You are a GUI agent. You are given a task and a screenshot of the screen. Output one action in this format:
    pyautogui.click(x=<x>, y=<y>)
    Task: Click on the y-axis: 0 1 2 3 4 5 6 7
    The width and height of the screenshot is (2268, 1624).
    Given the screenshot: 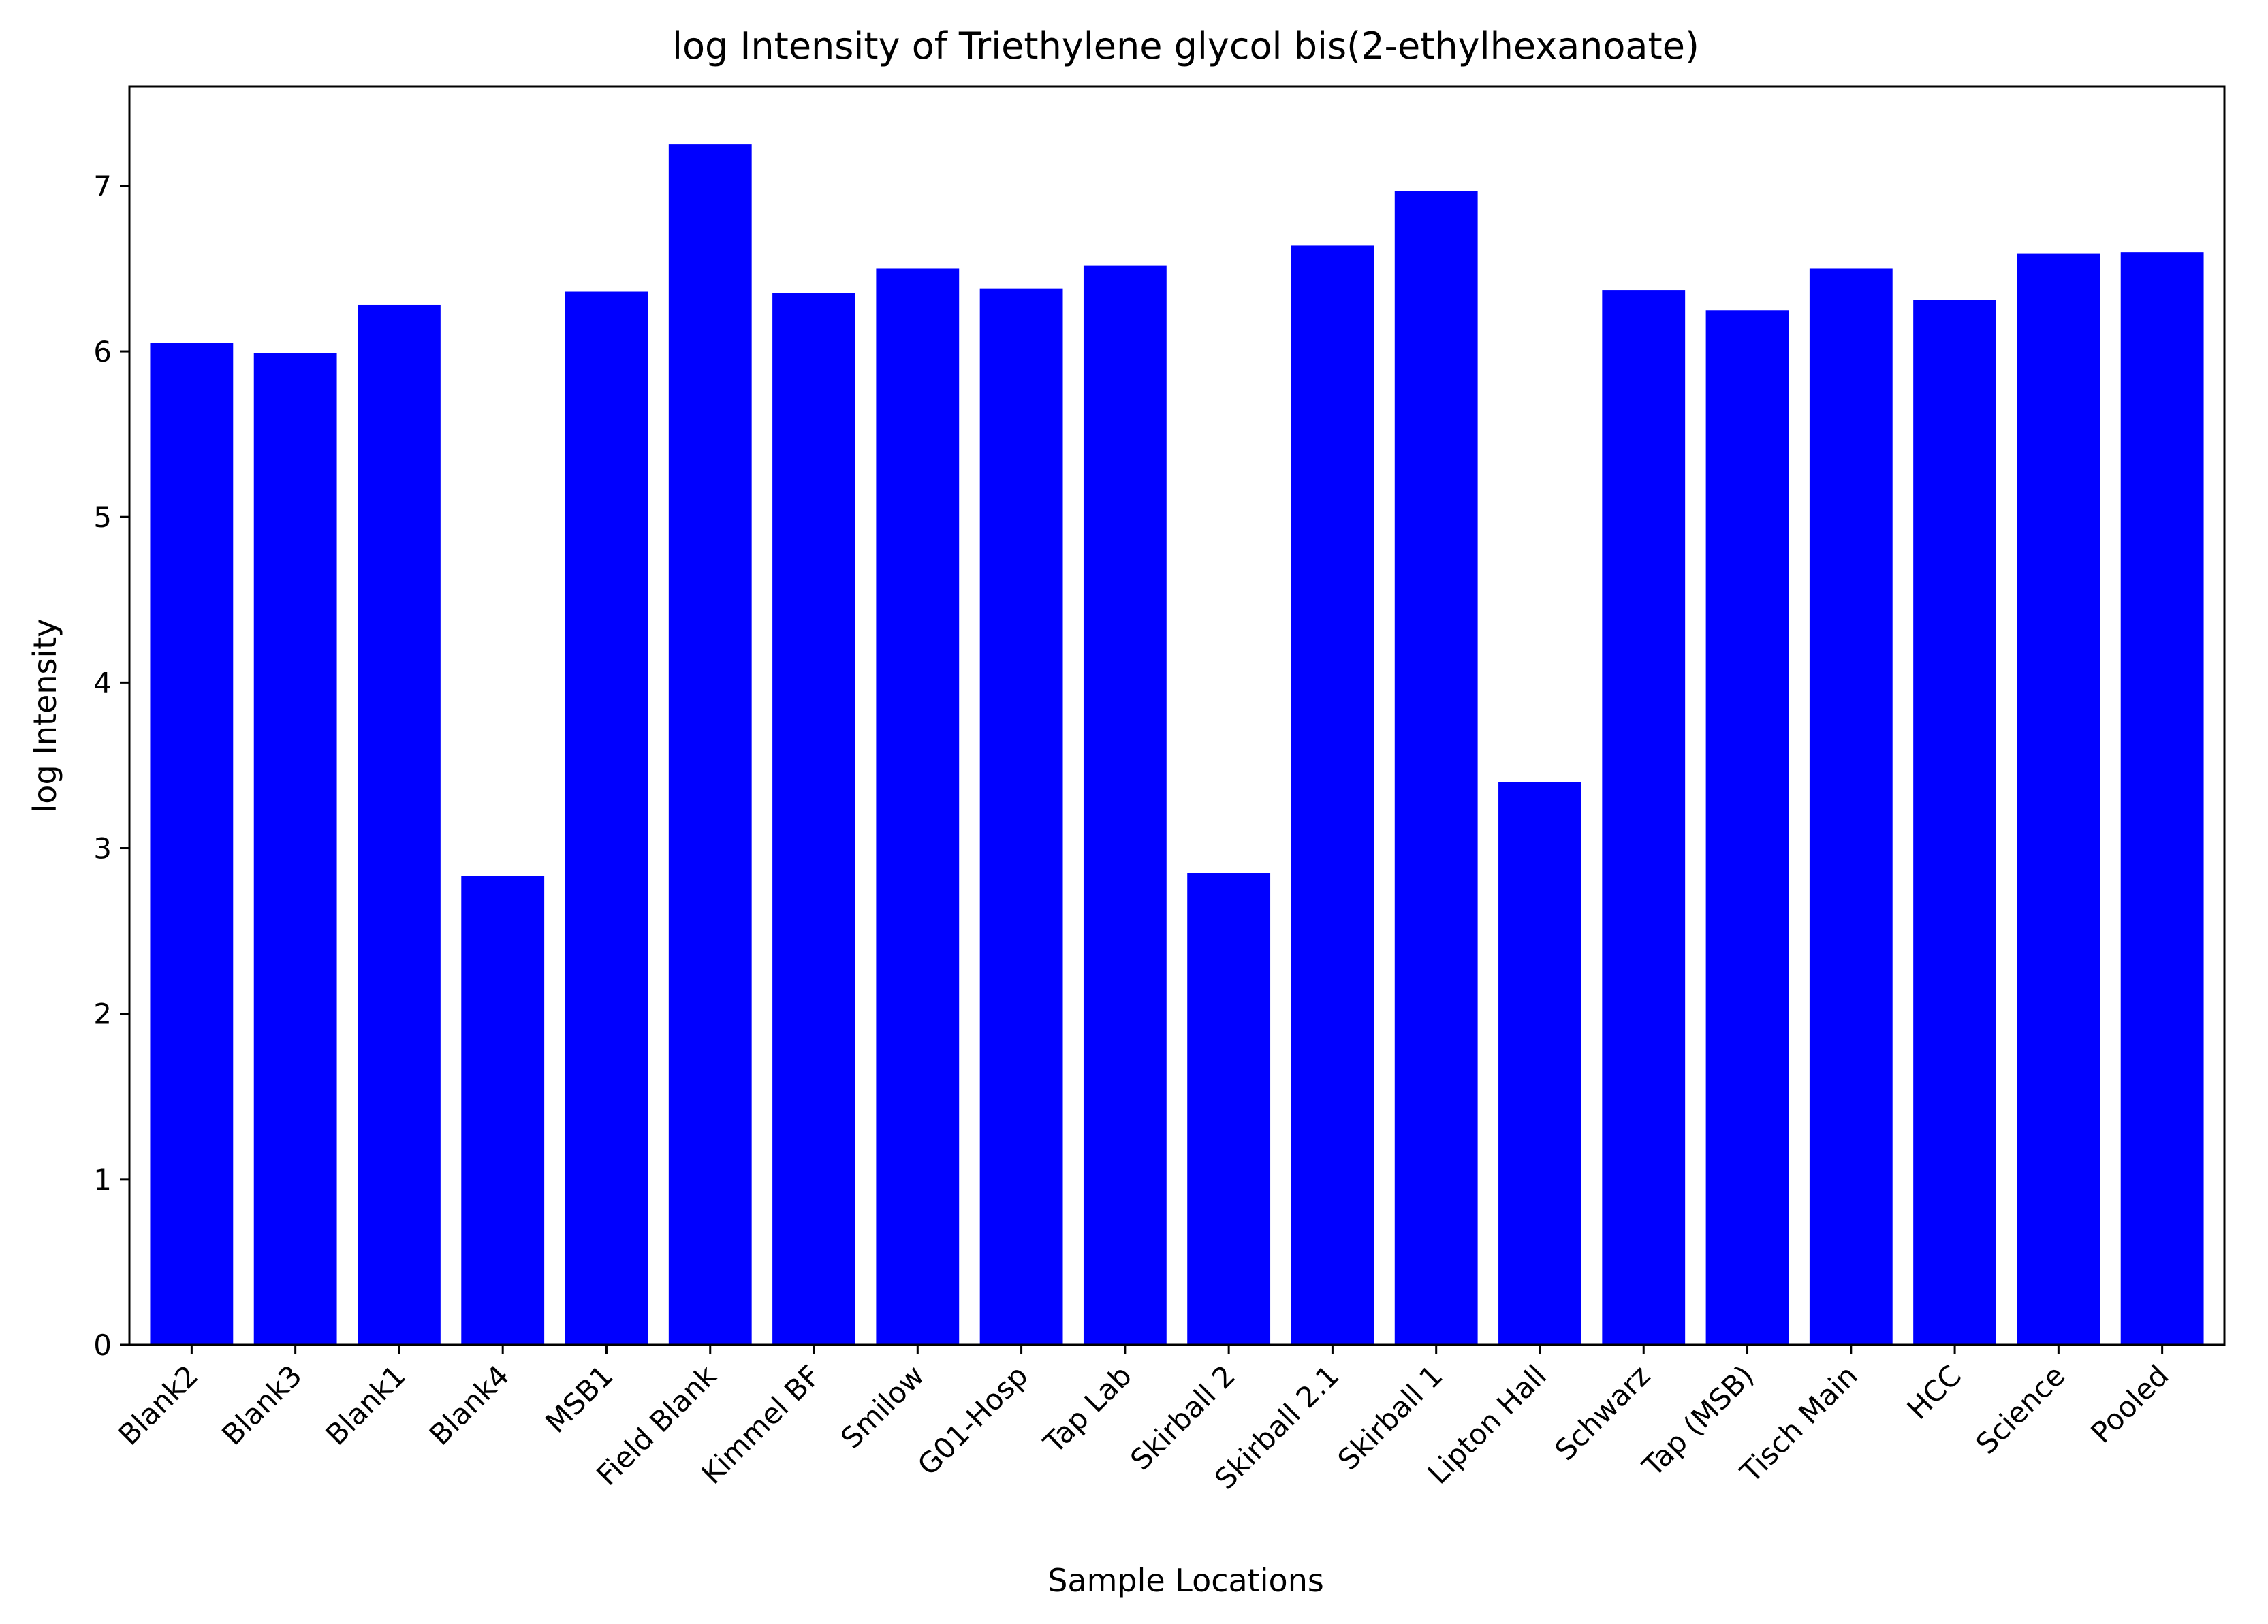 What is the action you would take?
    pyautogui.click(x=111, y=766)
    